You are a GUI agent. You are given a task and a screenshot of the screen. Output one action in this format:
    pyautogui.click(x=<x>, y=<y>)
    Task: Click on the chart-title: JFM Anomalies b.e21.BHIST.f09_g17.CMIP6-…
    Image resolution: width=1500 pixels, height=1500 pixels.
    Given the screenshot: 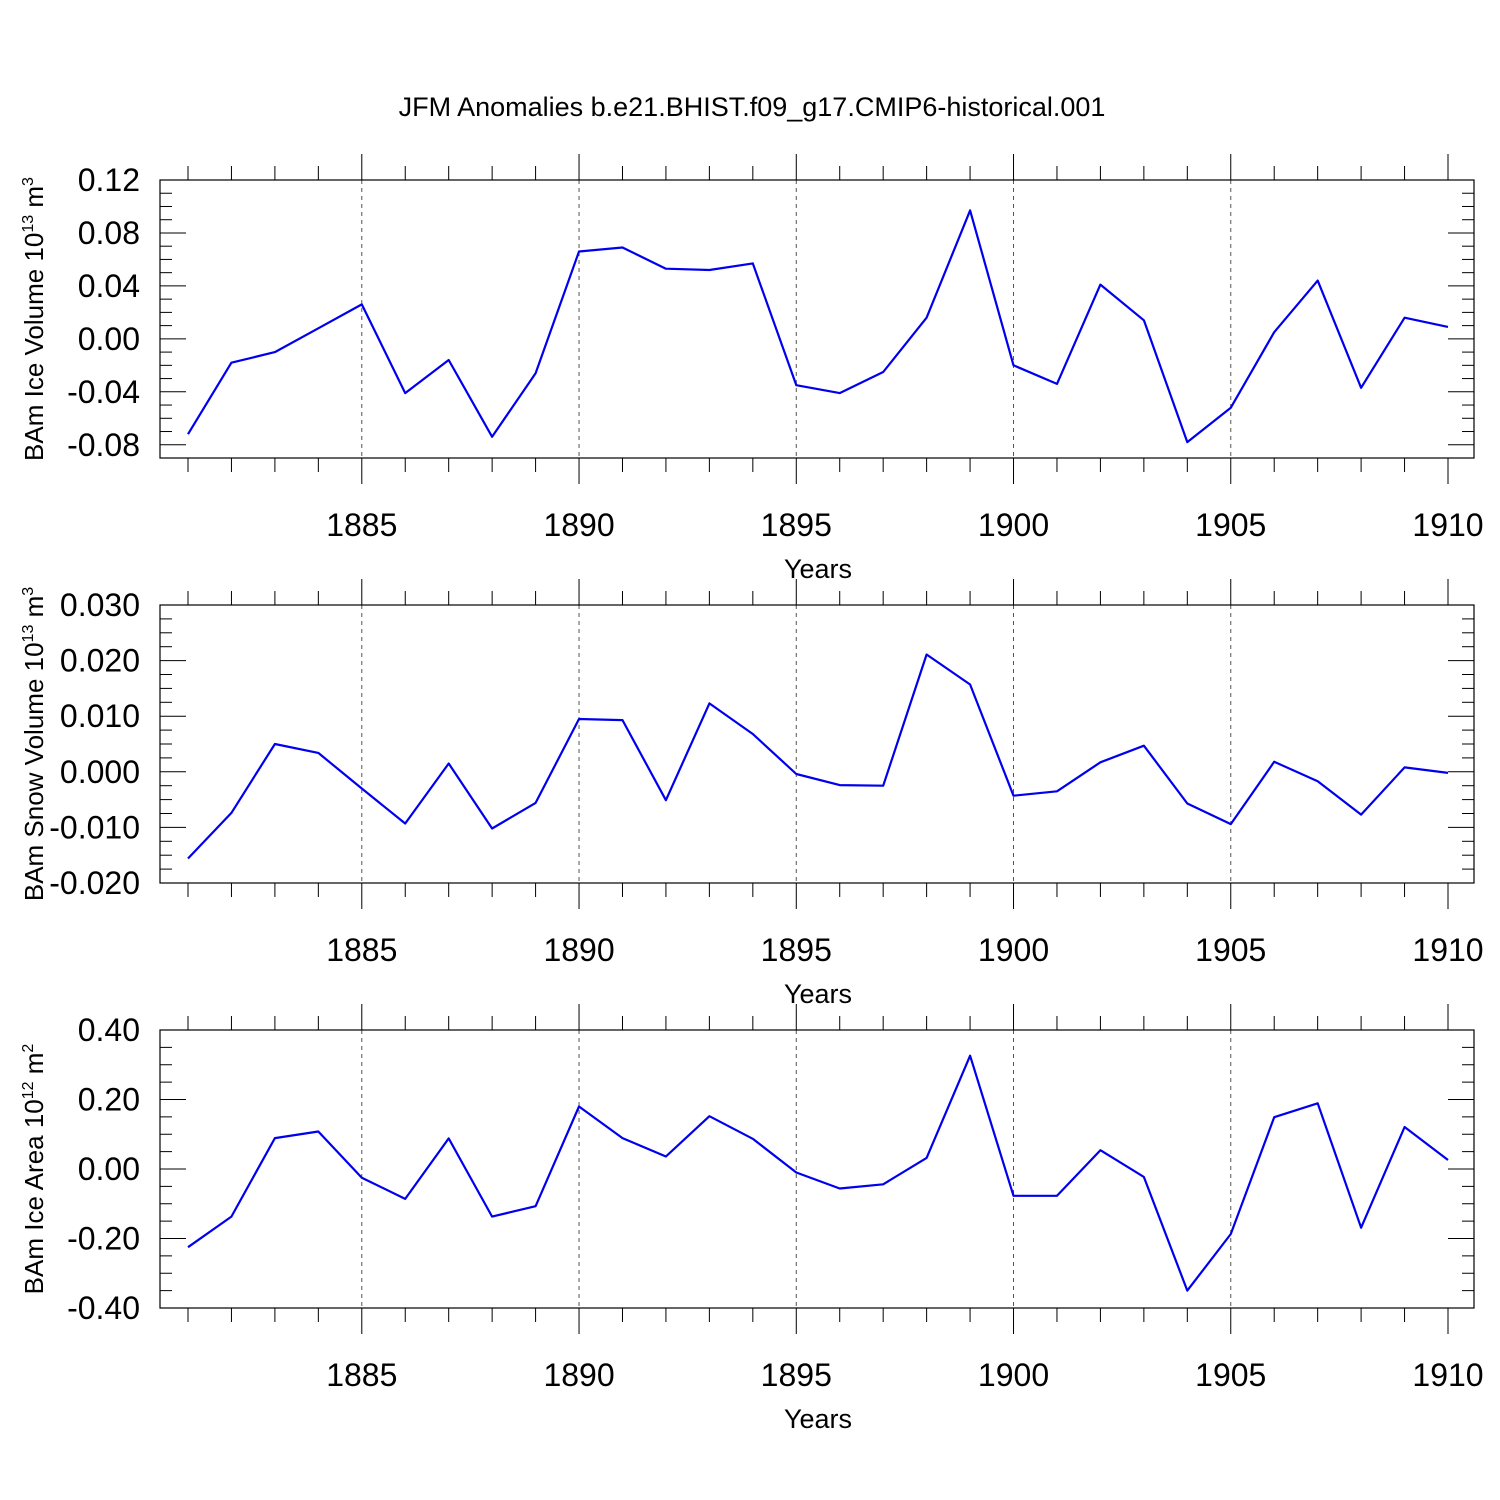 What is the action you would take?
    pyautogui.click(x=752, y=107)
    